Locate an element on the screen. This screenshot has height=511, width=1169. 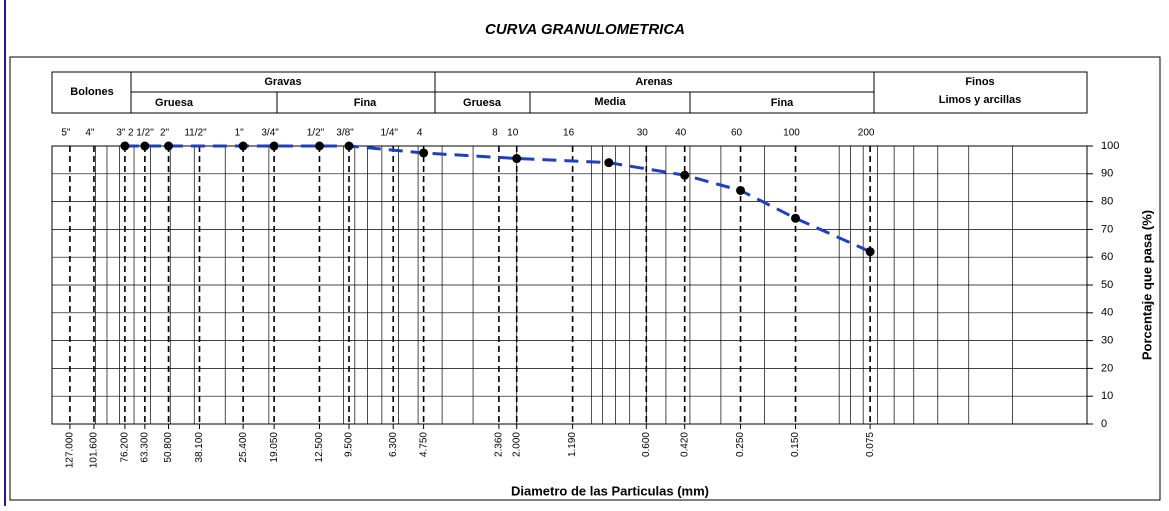
x-tick-label: 2.000 is located at coordinates (516, 444).